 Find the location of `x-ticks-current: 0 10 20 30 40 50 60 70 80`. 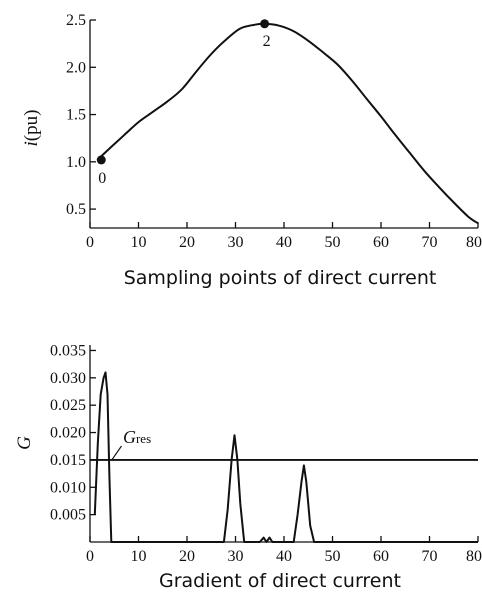

x-ticks-current: 0 10 20 30 40 50 60 70 80 is located at coordinates (284, 236).